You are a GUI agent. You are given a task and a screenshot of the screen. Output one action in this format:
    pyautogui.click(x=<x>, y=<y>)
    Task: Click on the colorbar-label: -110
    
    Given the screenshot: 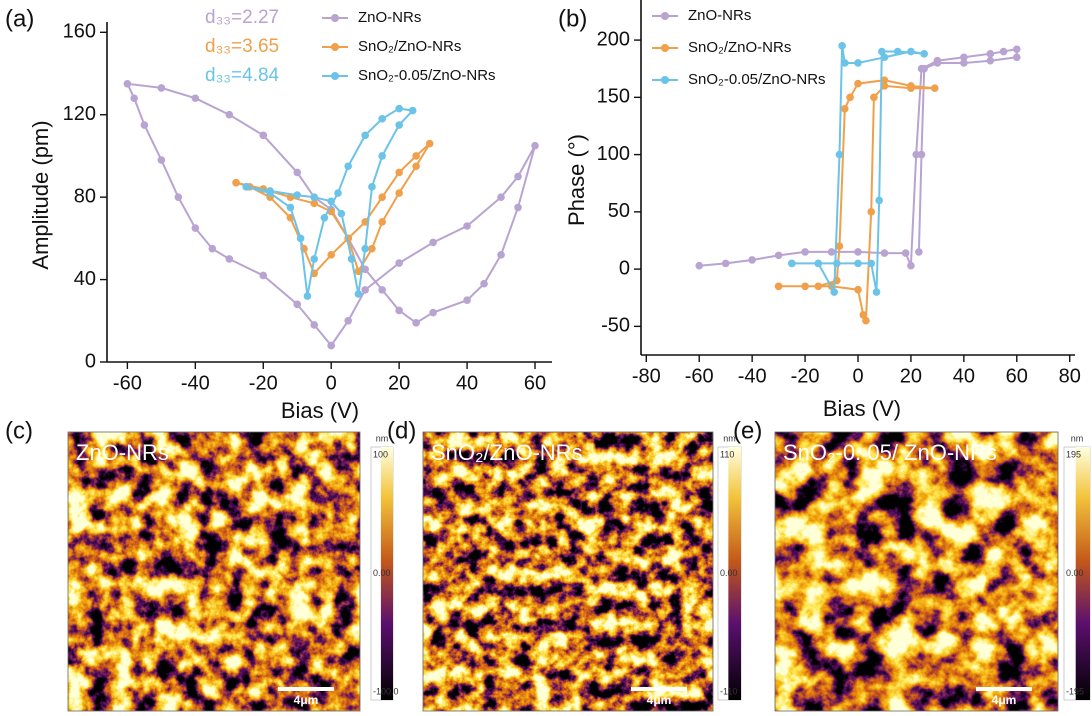 What is the action you would take?
    pyautogui.click(x=728, y=691)
    